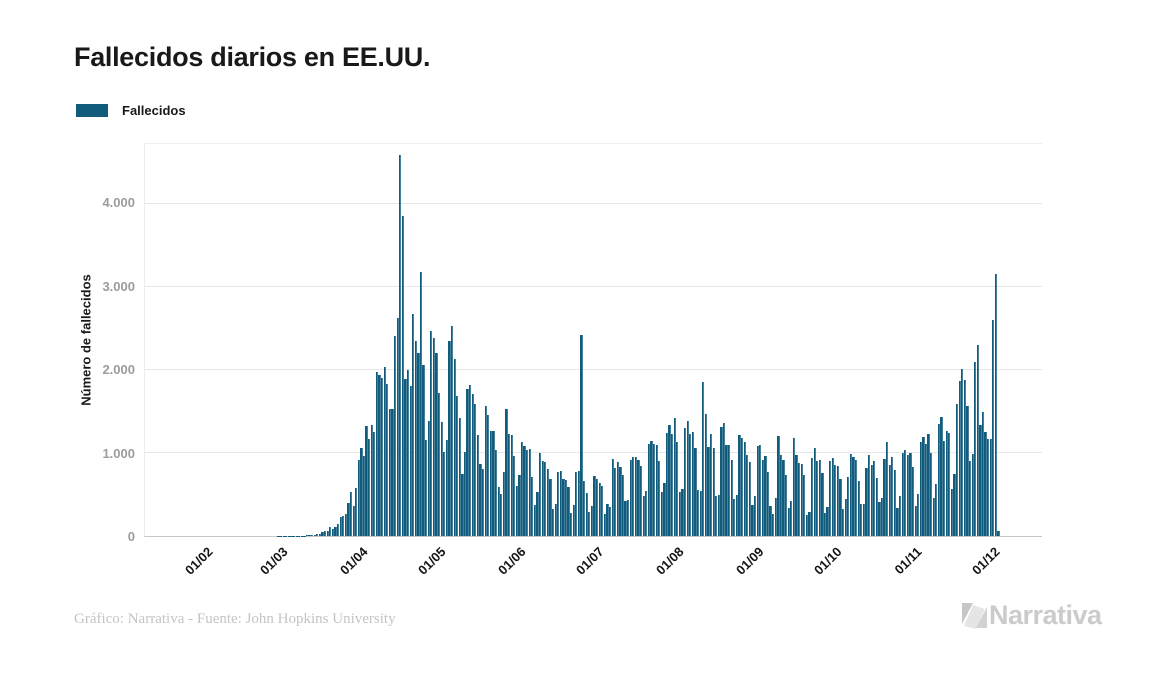  What do you see at coordinates (593, 286) in the screenshot?
I see `gridline` at bounding box center [593, 286].